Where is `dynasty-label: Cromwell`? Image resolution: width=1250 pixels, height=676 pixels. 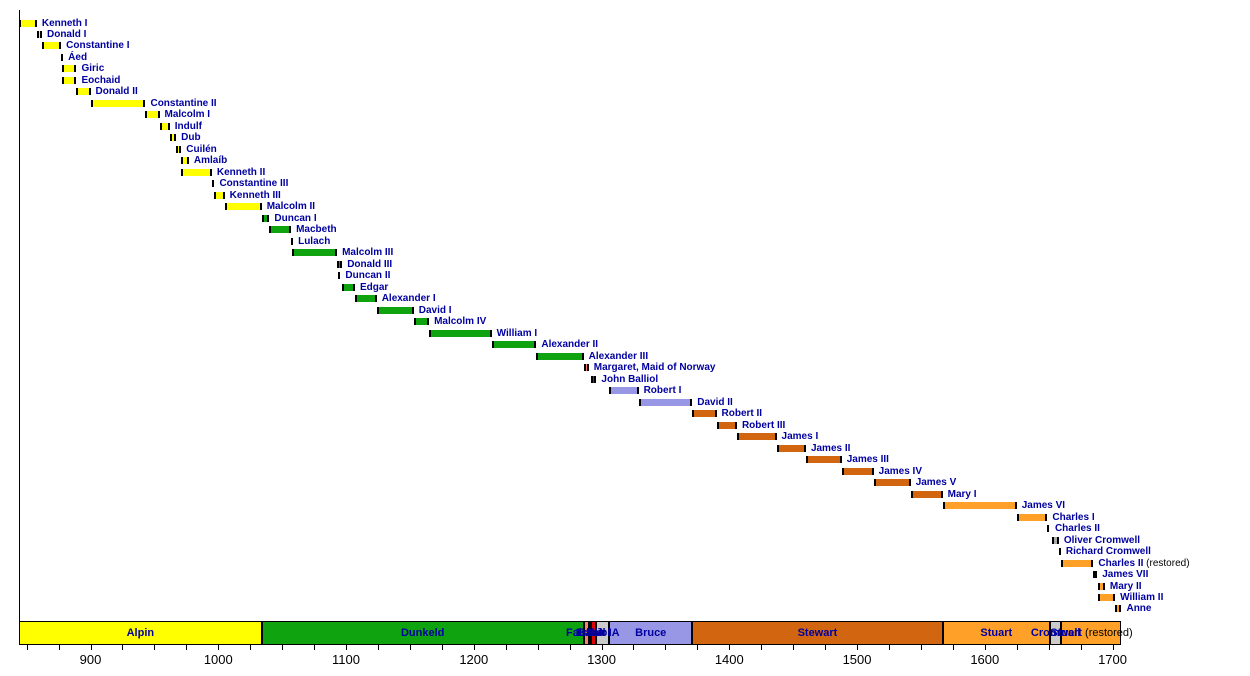 dynasty-label: Cromwell is located at coordinates (1056, 633).